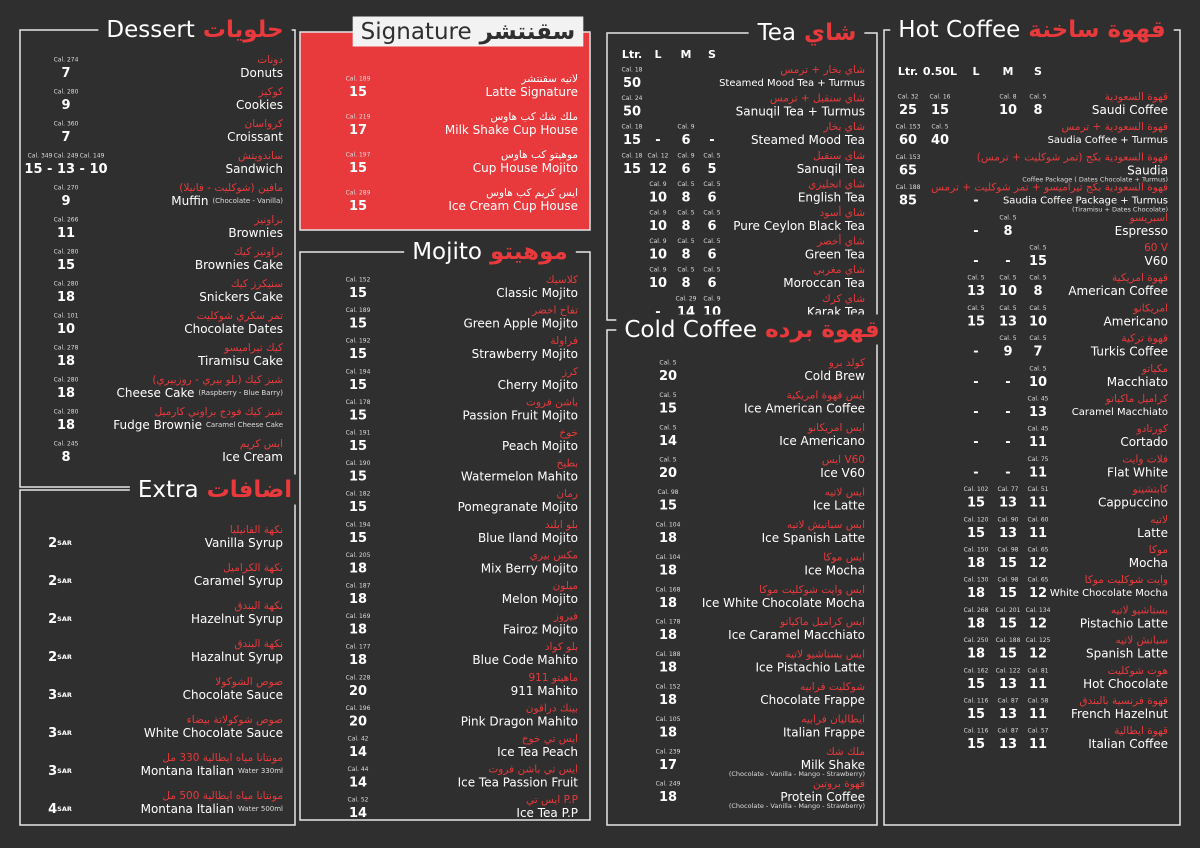  I want to click on price: 17, so click(668, 764).